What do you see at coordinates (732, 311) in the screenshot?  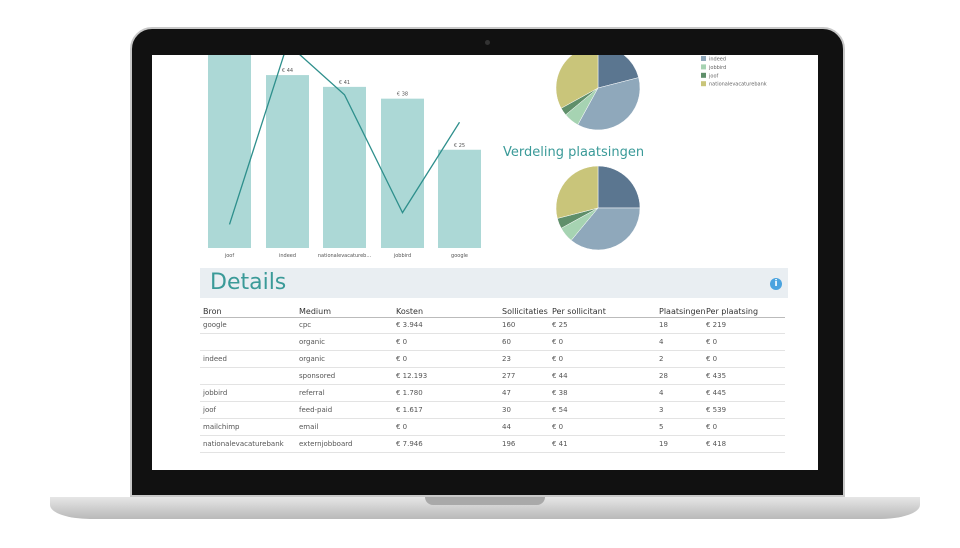 I see `column-header: Per plaatsing` at bounding box center [732, 311].